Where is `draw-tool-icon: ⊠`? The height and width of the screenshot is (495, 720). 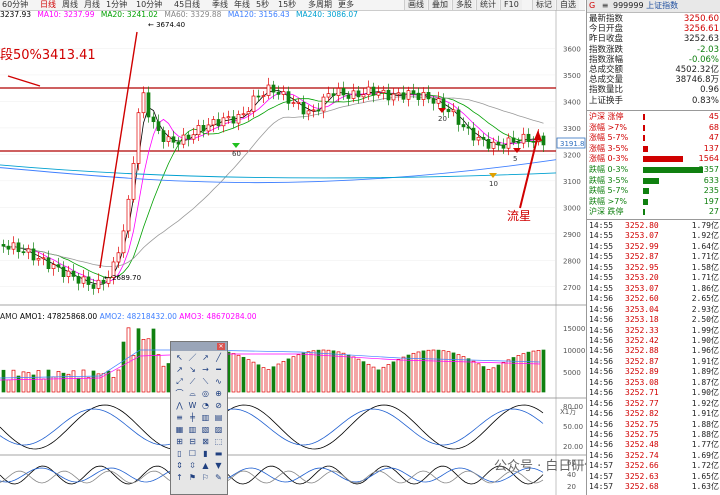 draw-tool-icon: ⊠ is located at coordinates (205, 441).